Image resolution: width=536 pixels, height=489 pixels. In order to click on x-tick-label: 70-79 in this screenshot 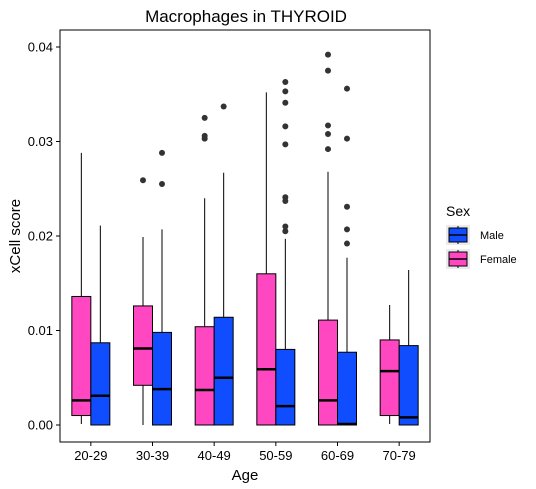, I will do `click(399, 455)`.